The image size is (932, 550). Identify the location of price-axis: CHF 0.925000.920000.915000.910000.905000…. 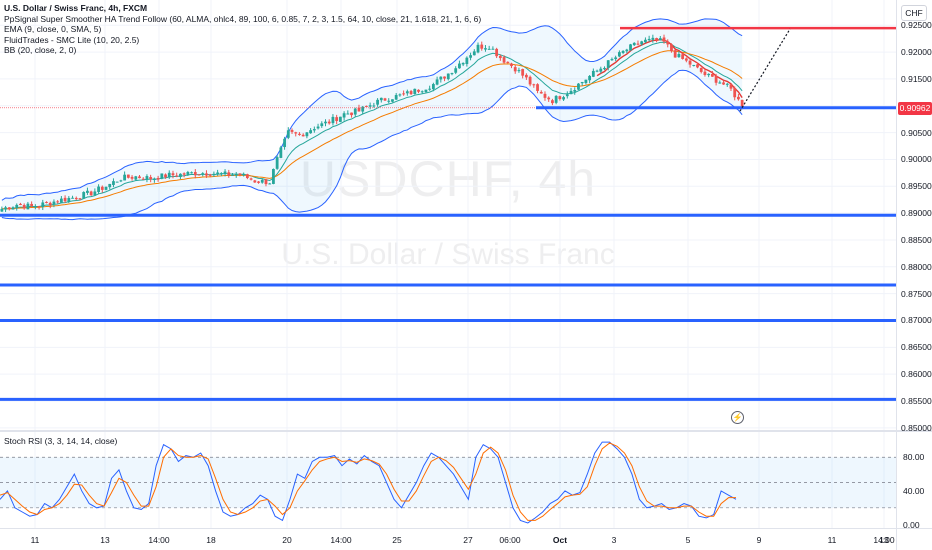
(914, 216).